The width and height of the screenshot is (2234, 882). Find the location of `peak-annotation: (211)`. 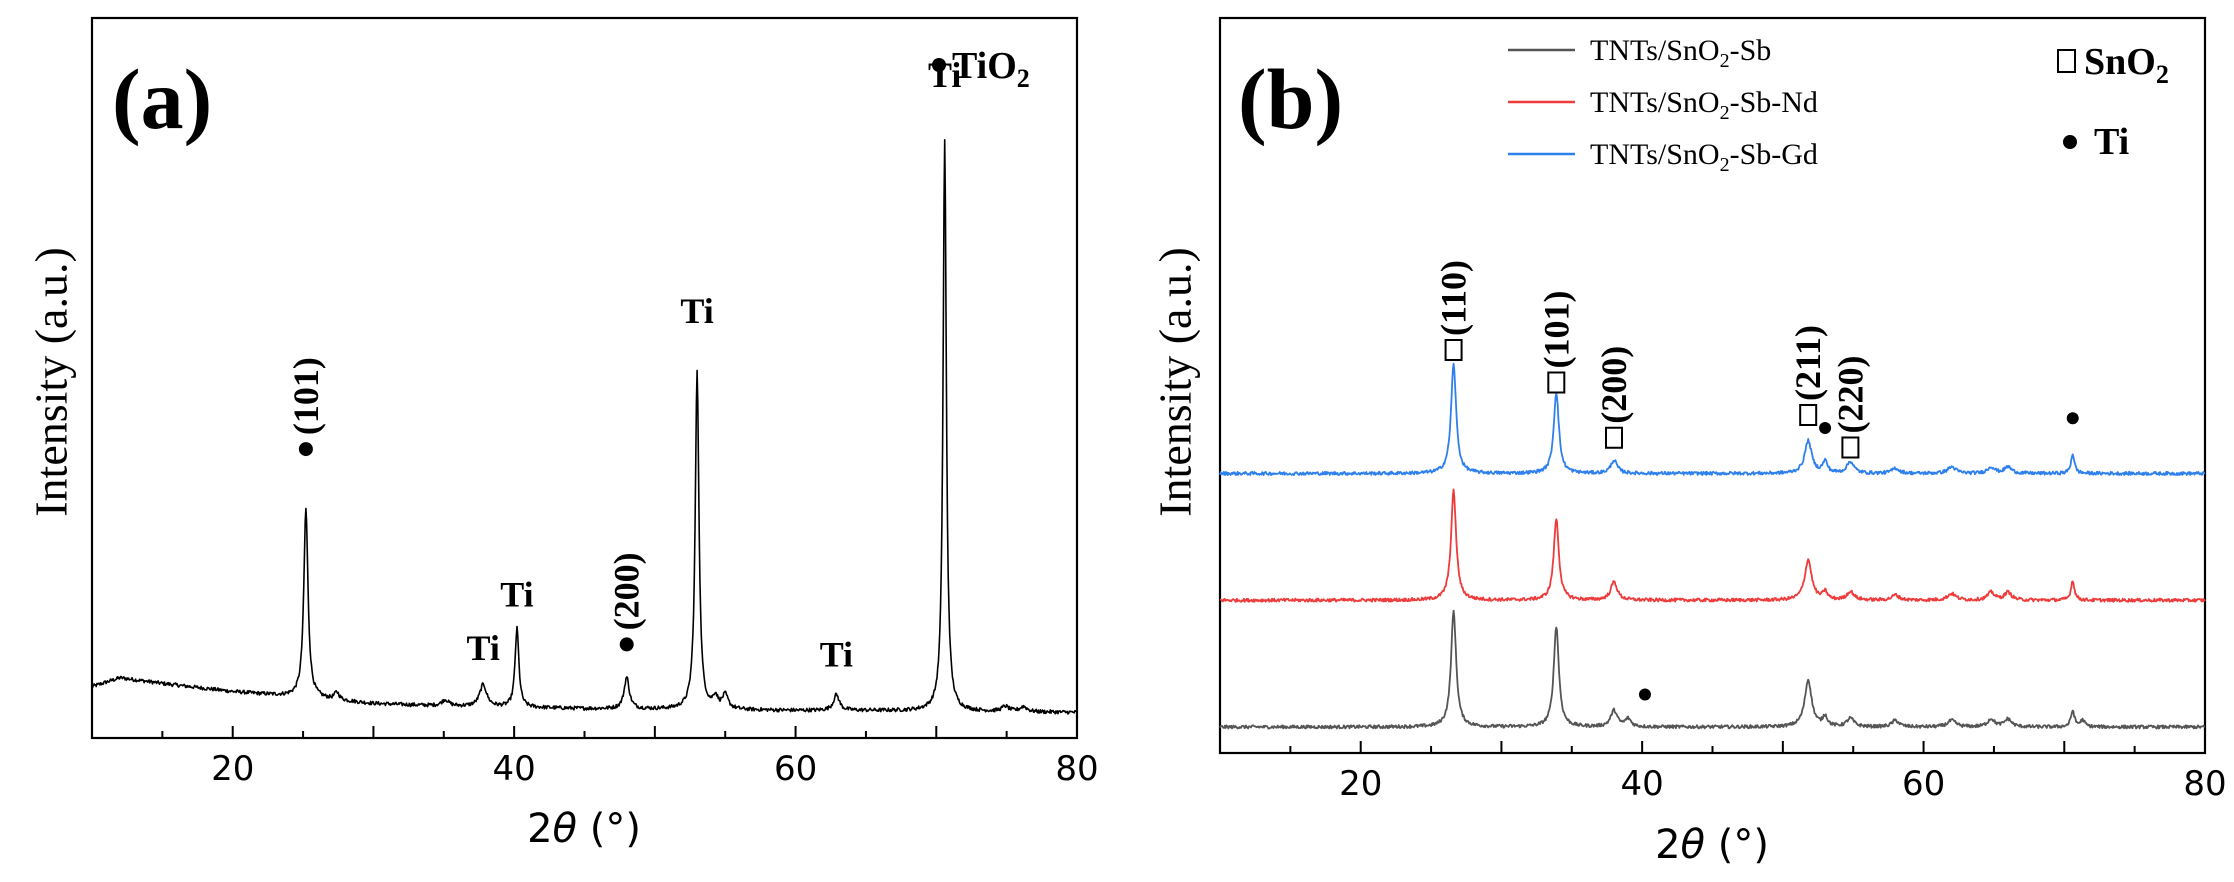

peak-annotation: (211) is located at coordinates (1808, 375).